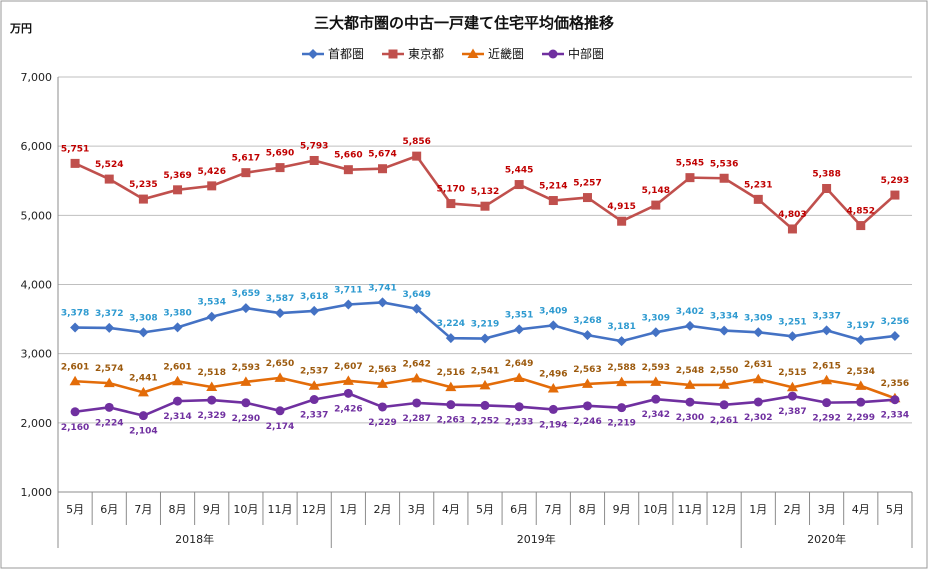  What do you see at coordinates (451, 190) in the screenshot?
I see `data-label: 5,170` at bounding box center [451, 190].